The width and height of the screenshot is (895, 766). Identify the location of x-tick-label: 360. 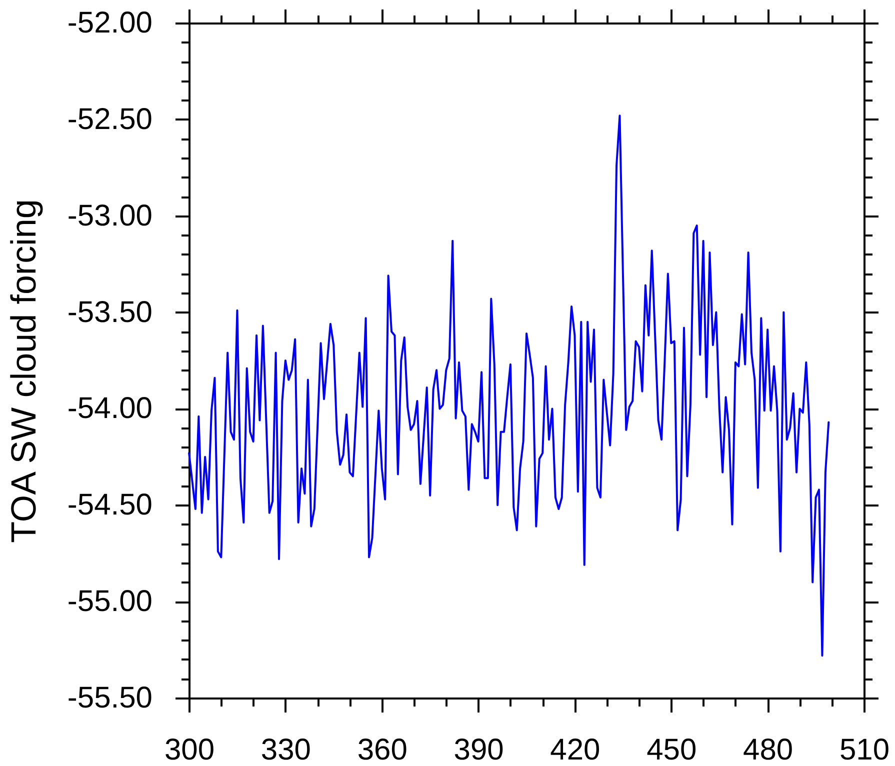
(382, 750).